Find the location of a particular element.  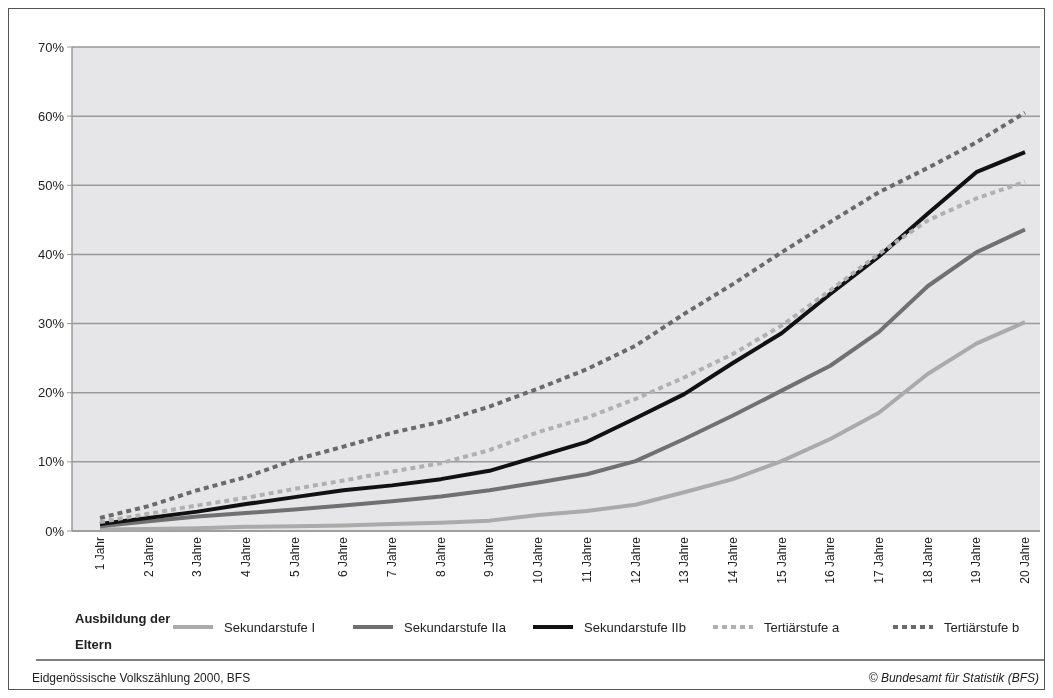

y-tick-label: 60% is located at coordinates (51, 116).